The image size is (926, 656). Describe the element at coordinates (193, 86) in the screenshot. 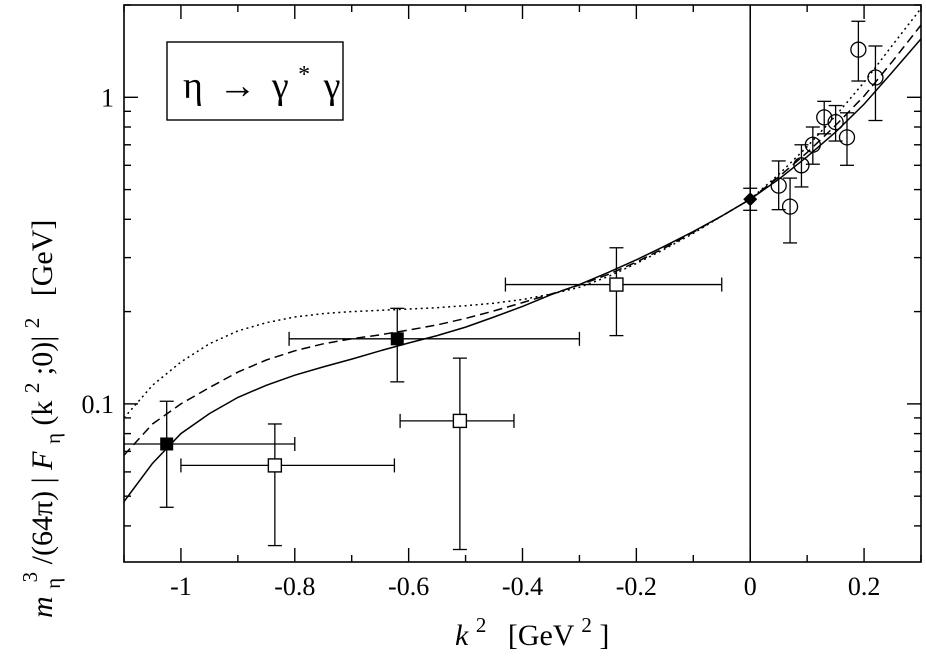

I see `legend-eta: η` at that location.